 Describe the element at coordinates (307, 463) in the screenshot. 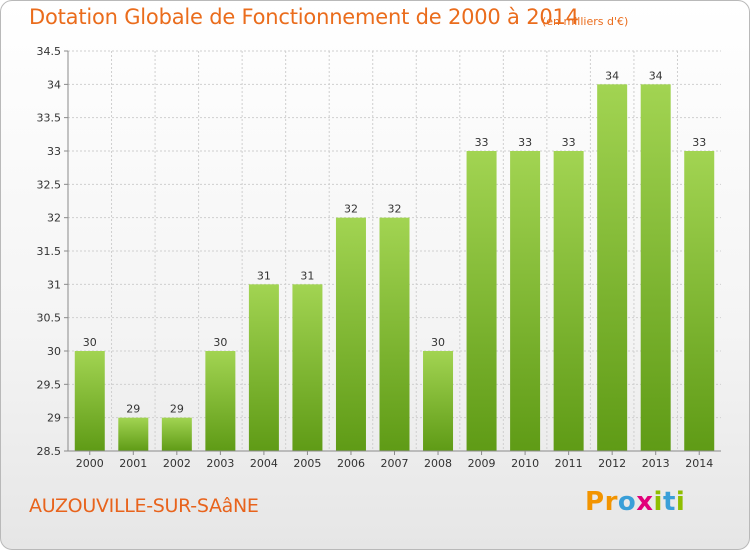

I see `x-tick-label: 2005` at that location.